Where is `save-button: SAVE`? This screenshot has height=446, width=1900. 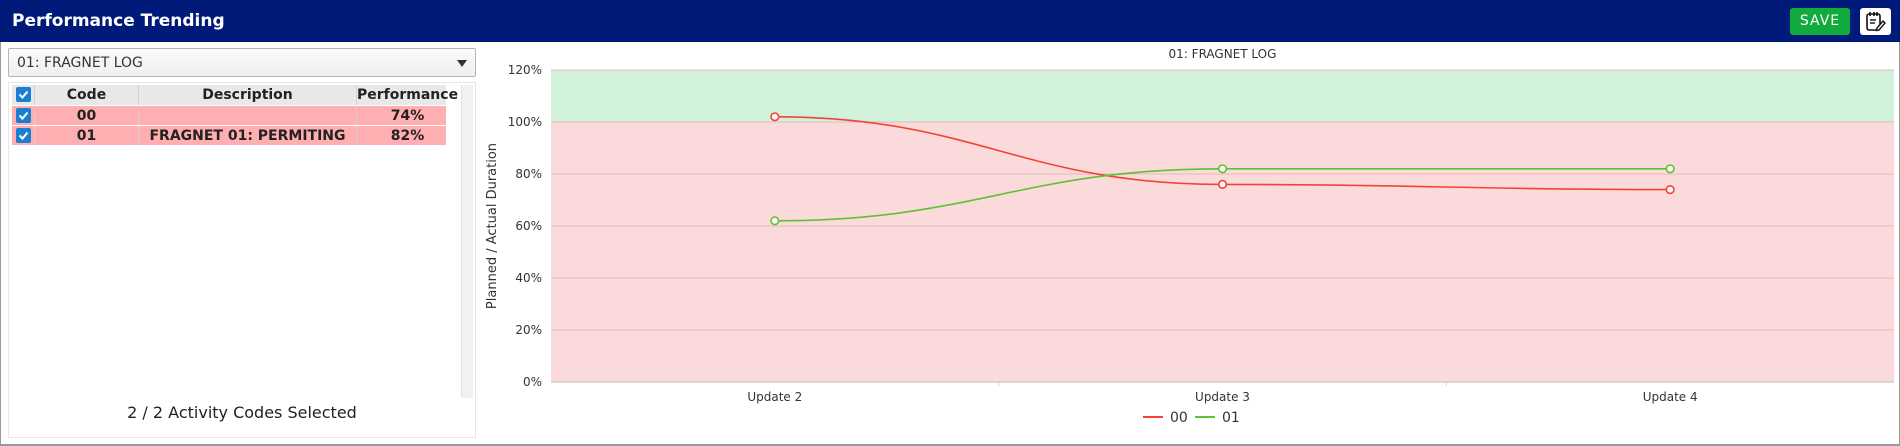
save-button: SAVE is located at coordinates (1820, 21).